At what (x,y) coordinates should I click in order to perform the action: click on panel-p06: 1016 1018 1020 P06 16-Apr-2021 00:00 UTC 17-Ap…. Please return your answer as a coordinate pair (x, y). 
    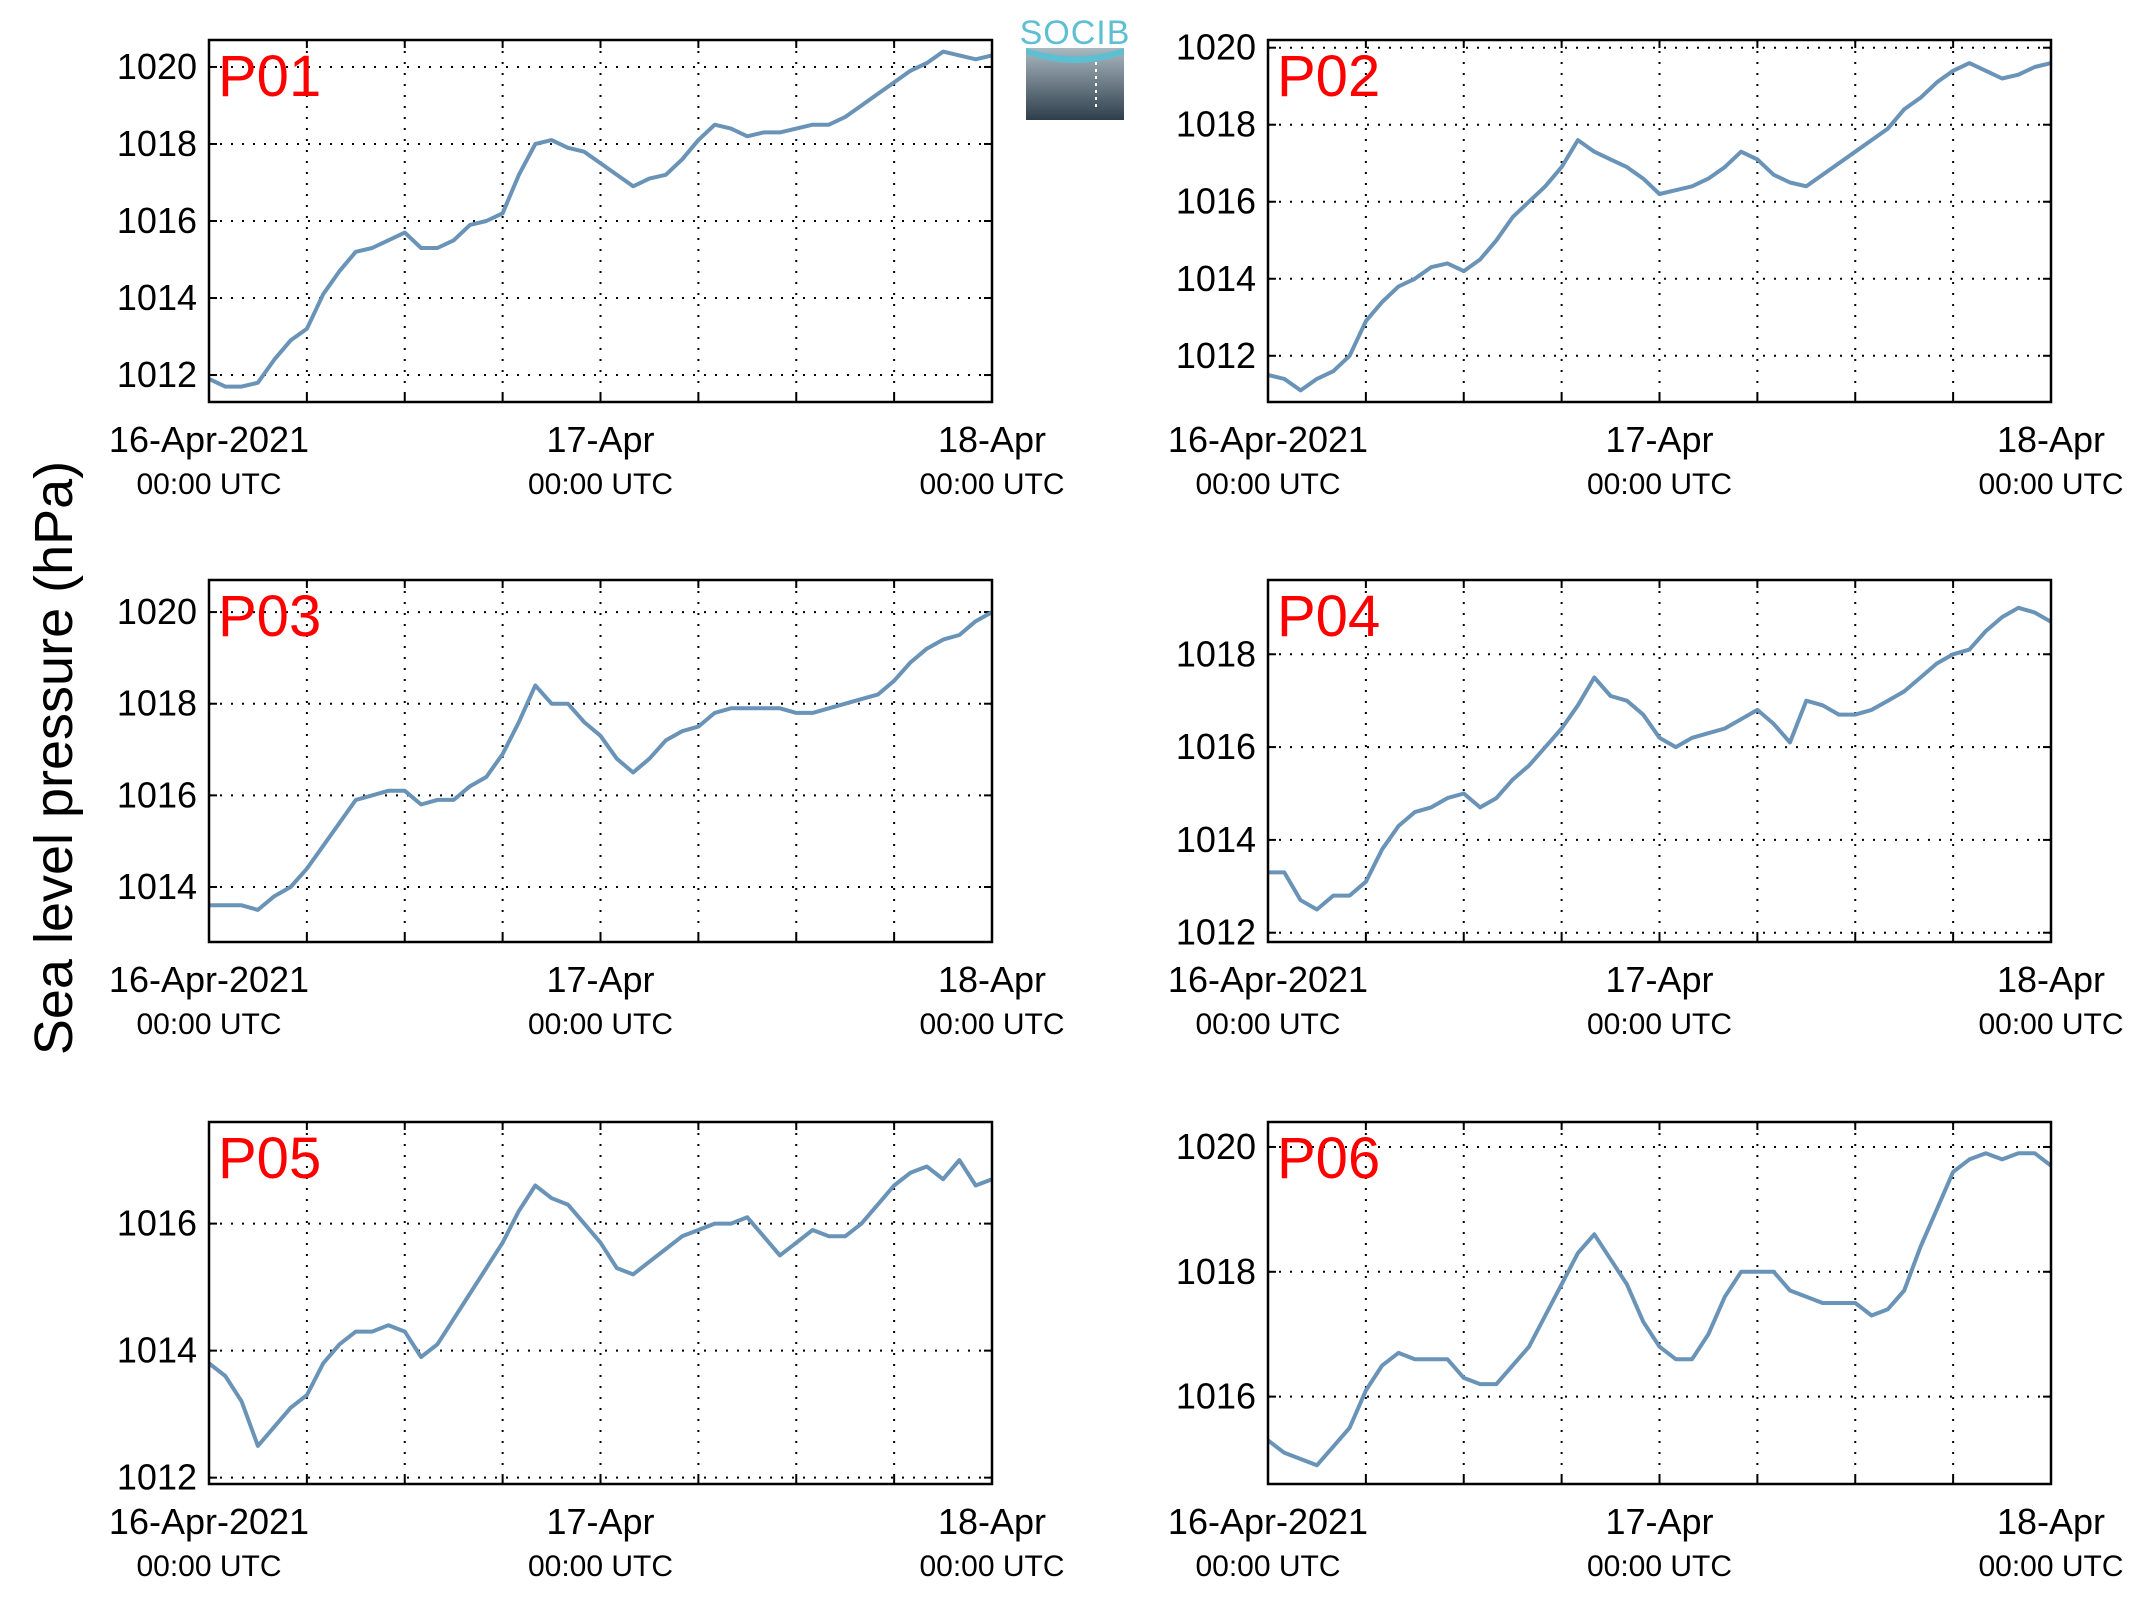
    Looking at the image, I should click on (1646, 1351).